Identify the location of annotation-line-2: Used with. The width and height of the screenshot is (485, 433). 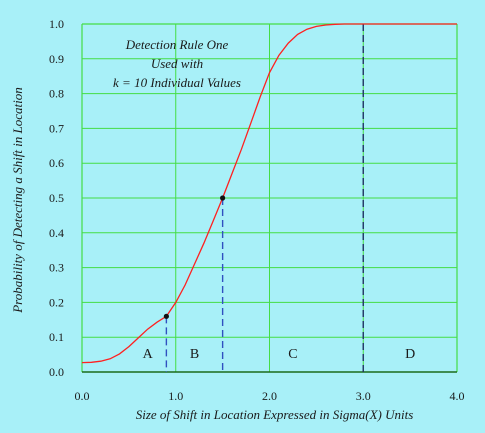
(177, 63).